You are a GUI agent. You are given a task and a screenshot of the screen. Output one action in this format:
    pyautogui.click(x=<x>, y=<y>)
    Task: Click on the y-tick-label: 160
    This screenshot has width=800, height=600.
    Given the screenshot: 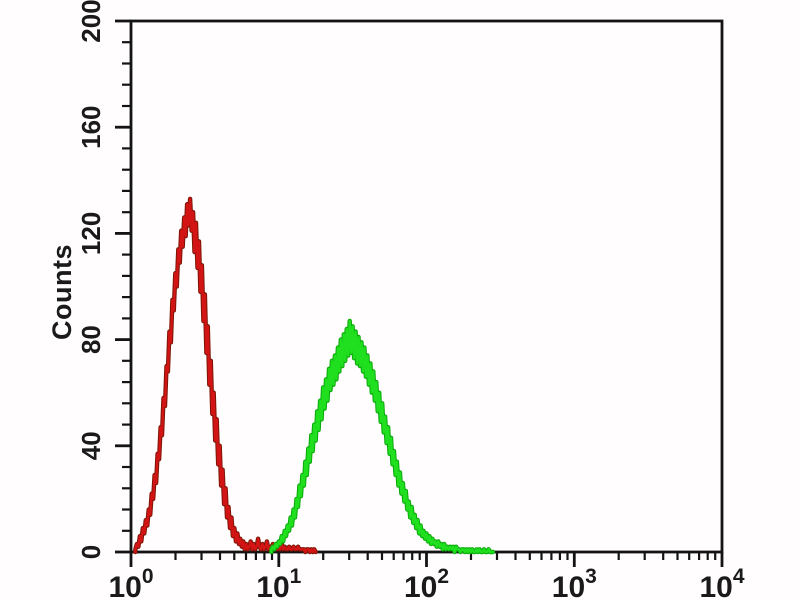 What is the action you would take?
    pyautogui.click(x=91, y=127)
    